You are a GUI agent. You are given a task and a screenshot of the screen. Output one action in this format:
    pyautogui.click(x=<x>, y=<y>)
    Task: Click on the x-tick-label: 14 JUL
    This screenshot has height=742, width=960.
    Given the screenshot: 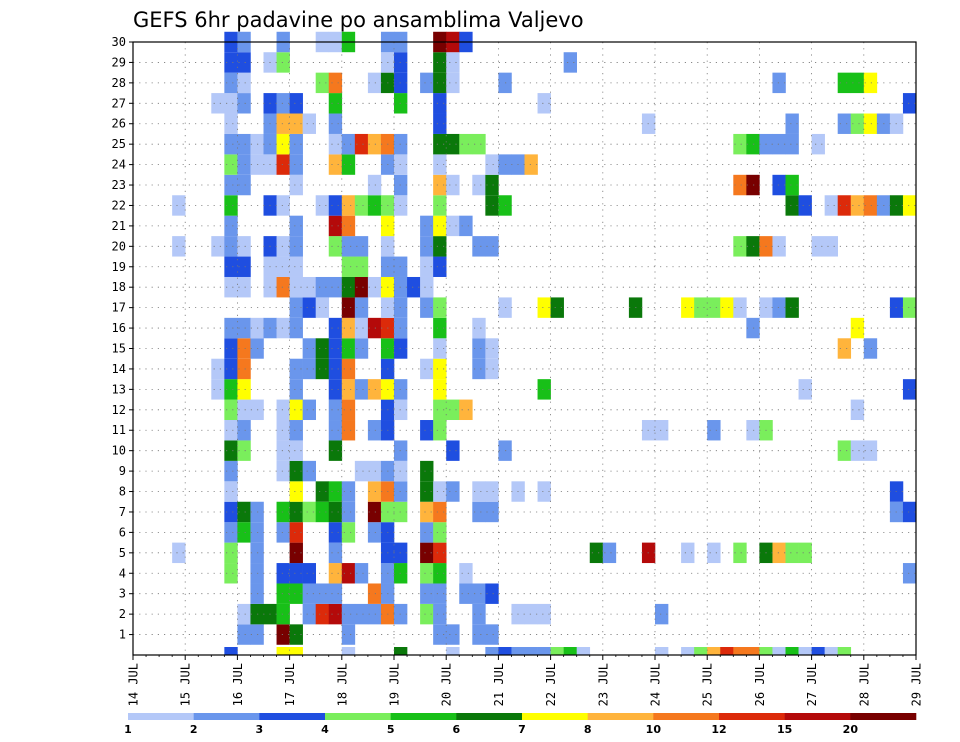 What is the action you would take?
    pyautogui.click(x=134, y=684)
    